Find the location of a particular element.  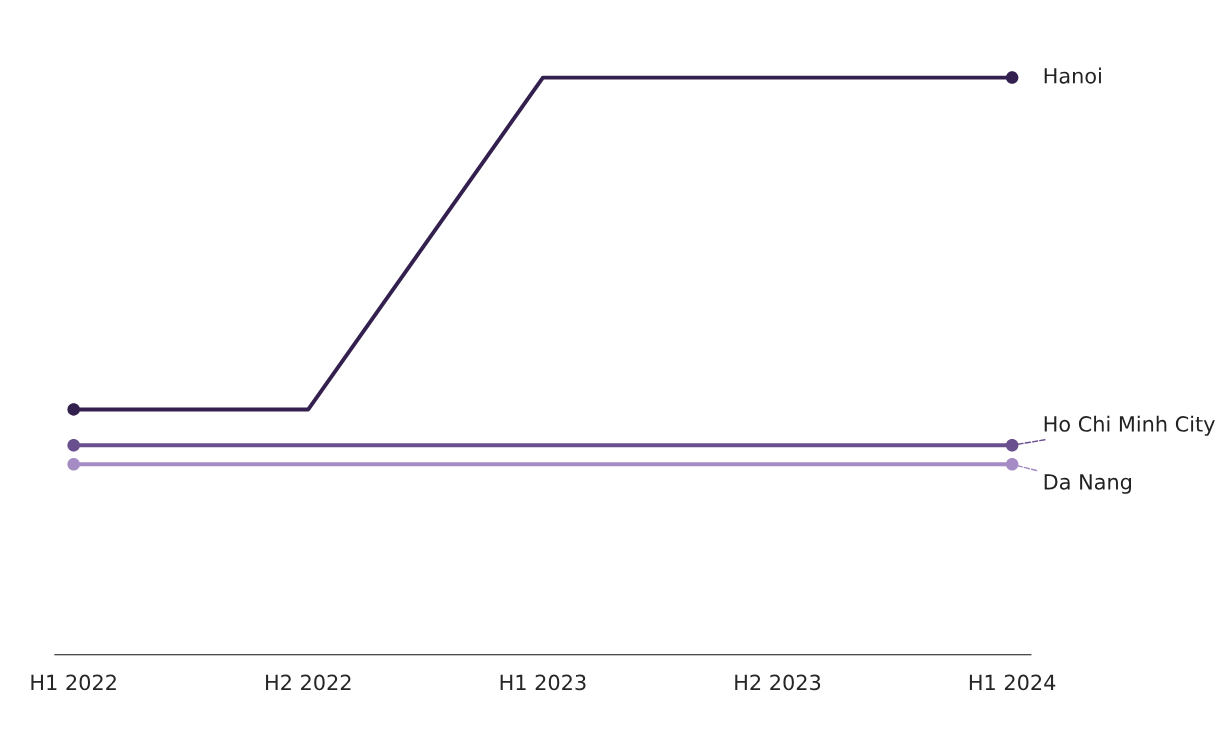

series-label: Hanoi is located at coordinates (1072, 75).